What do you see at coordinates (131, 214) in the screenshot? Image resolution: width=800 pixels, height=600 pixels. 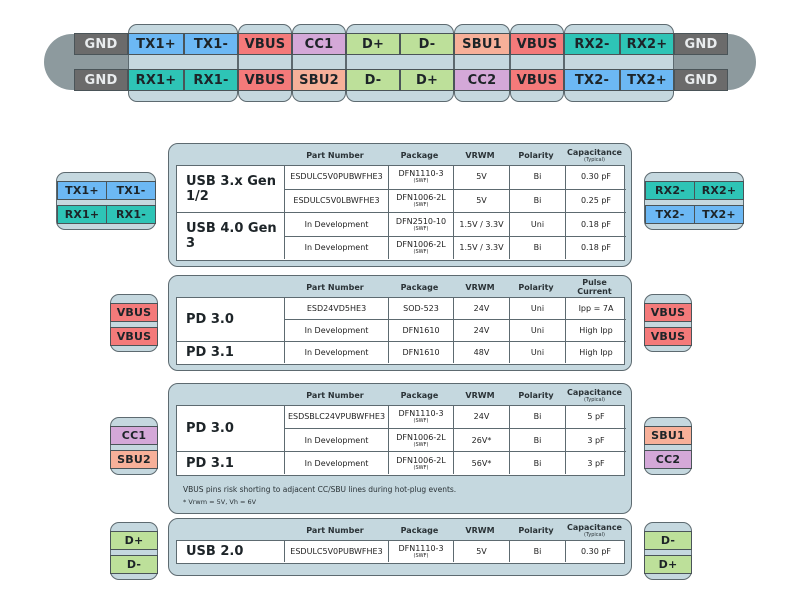 I see `badge-pin-rx1-minus: RX1-` at bounding box center [131, 214].